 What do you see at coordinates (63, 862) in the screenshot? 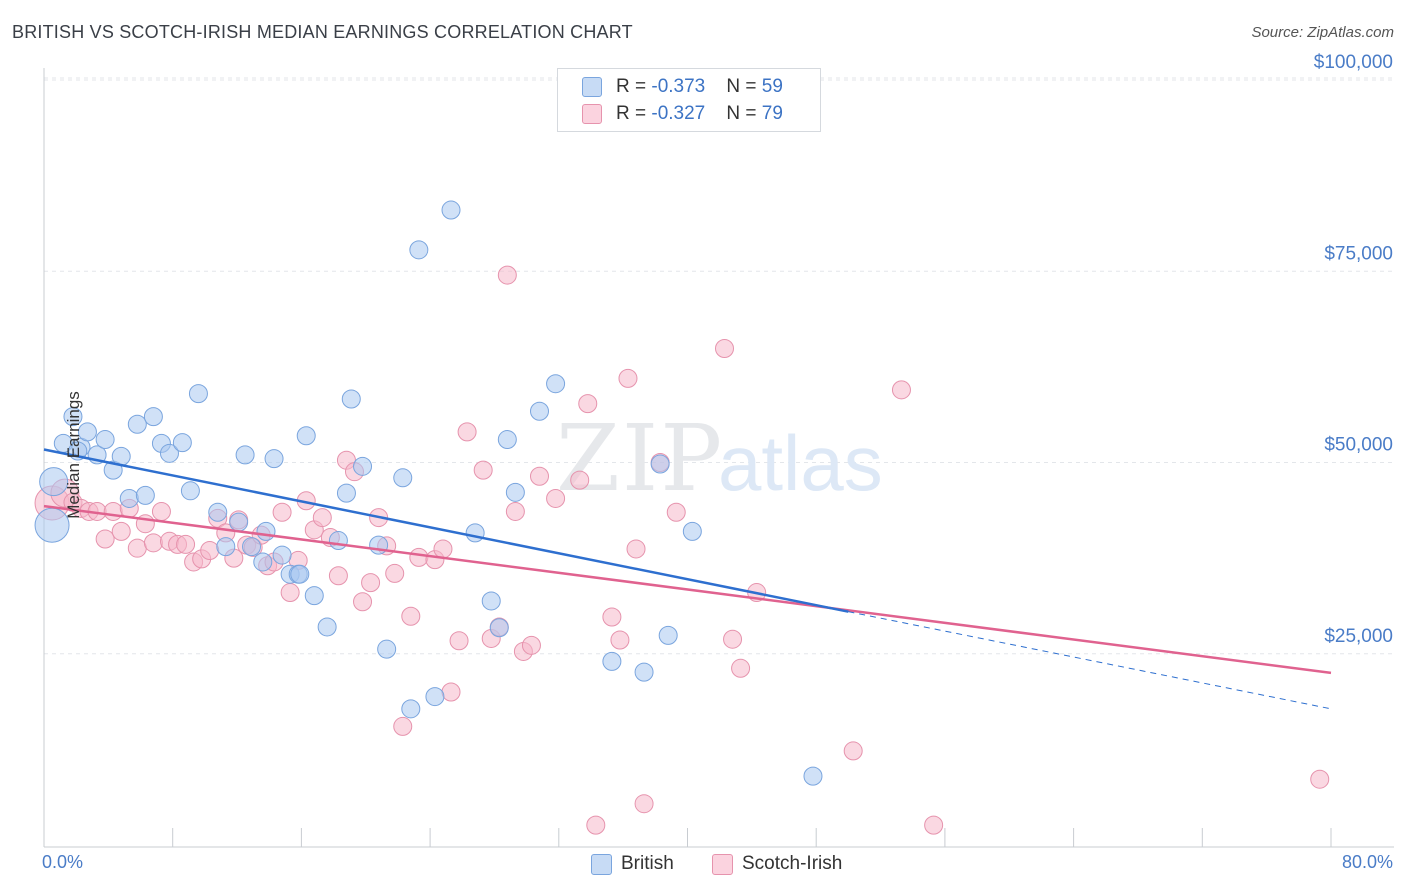
I see `x-axis-min-label: 0.0%` at bounding box center [63, 862].